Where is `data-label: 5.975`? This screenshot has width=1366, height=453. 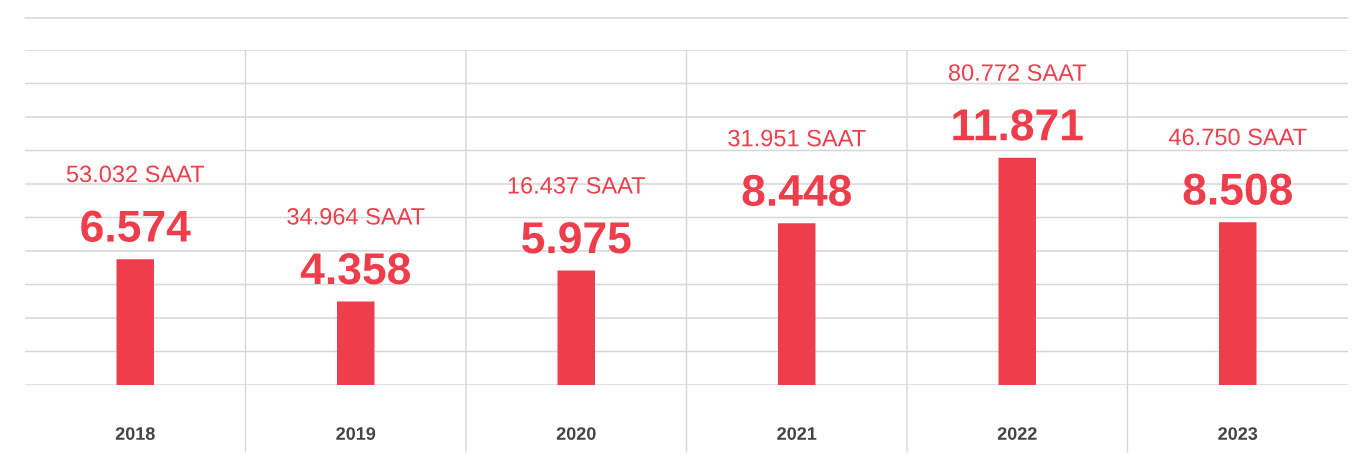 data-label: 5.975 is located at coordinates (576, 238).